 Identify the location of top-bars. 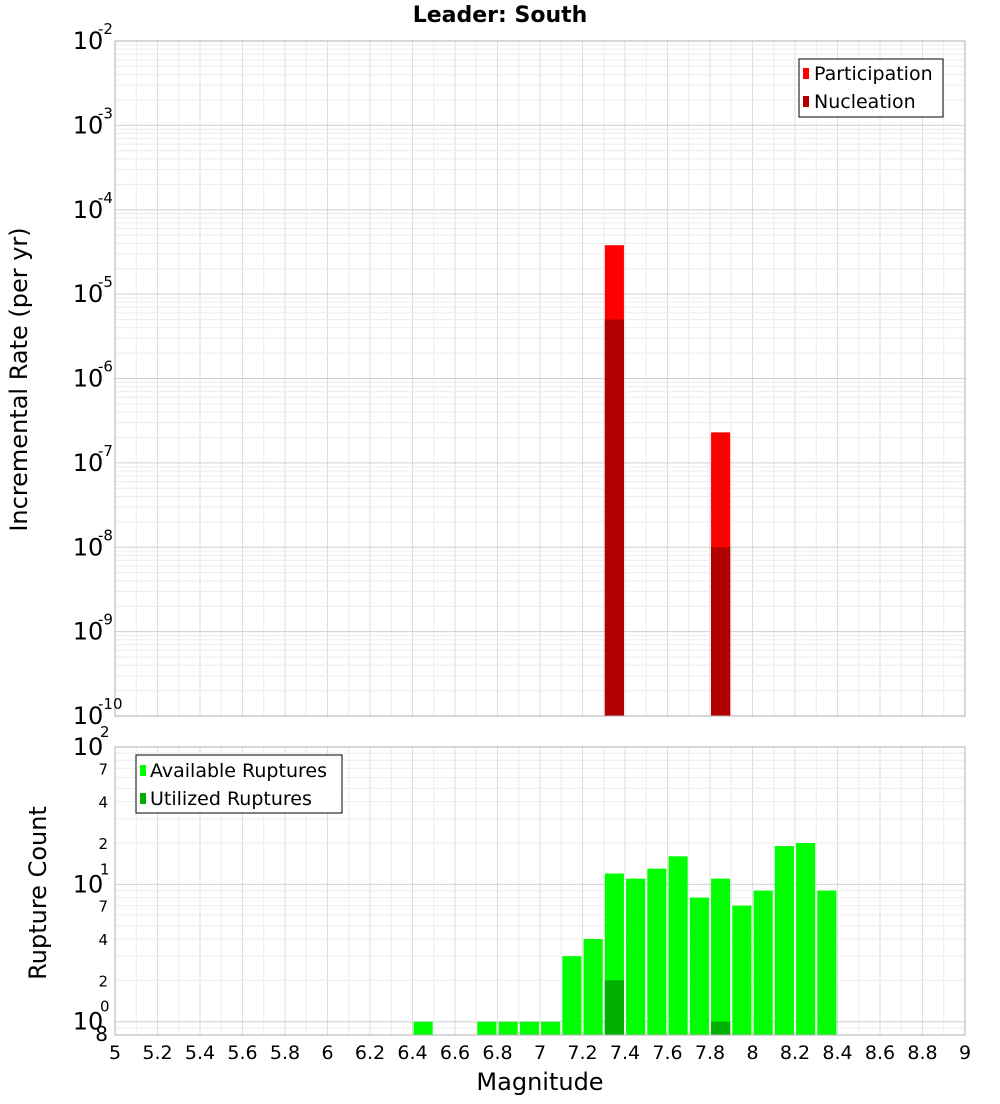
(667, 481).